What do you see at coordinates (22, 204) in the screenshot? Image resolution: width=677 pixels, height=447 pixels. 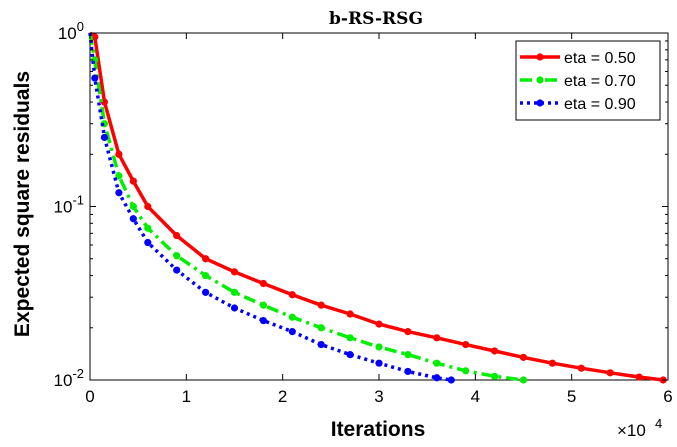 I see `y-axis-label: Expected square residuals` at bounding box center [22, 204].